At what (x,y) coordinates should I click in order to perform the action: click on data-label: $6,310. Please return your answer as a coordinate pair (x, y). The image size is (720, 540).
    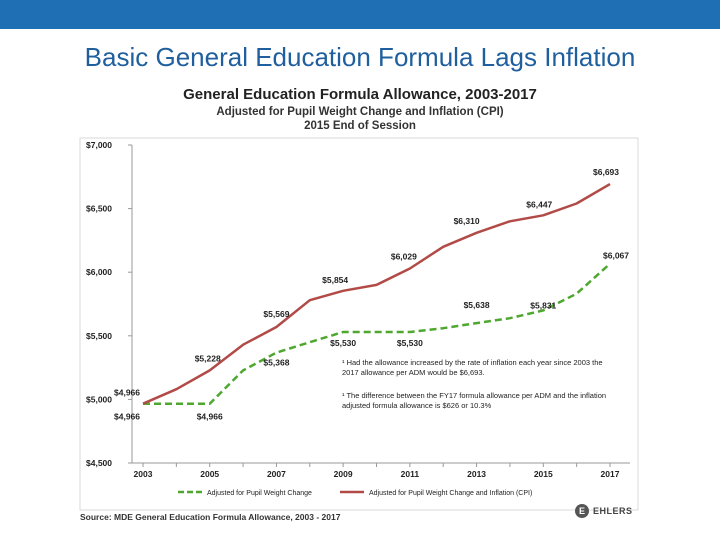
    Looking at the image, I should click on (467, 221).